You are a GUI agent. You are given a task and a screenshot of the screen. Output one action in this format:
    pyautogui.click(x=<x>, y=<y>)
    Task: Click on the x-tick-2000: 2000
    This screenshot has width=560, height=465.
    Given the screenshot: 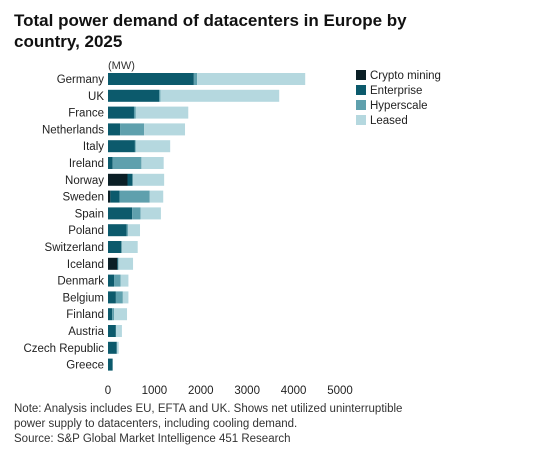 What is the action you would take?
    pyautogui.click(x=201, y=391)
    